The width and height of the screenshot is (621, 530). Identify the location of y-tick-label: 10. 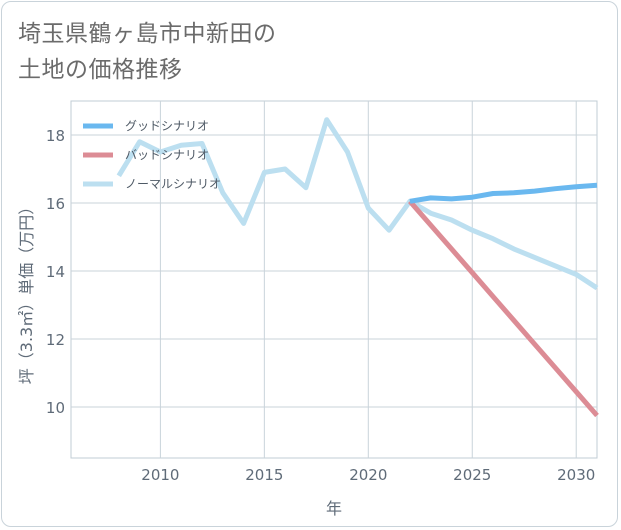
(55, 408).